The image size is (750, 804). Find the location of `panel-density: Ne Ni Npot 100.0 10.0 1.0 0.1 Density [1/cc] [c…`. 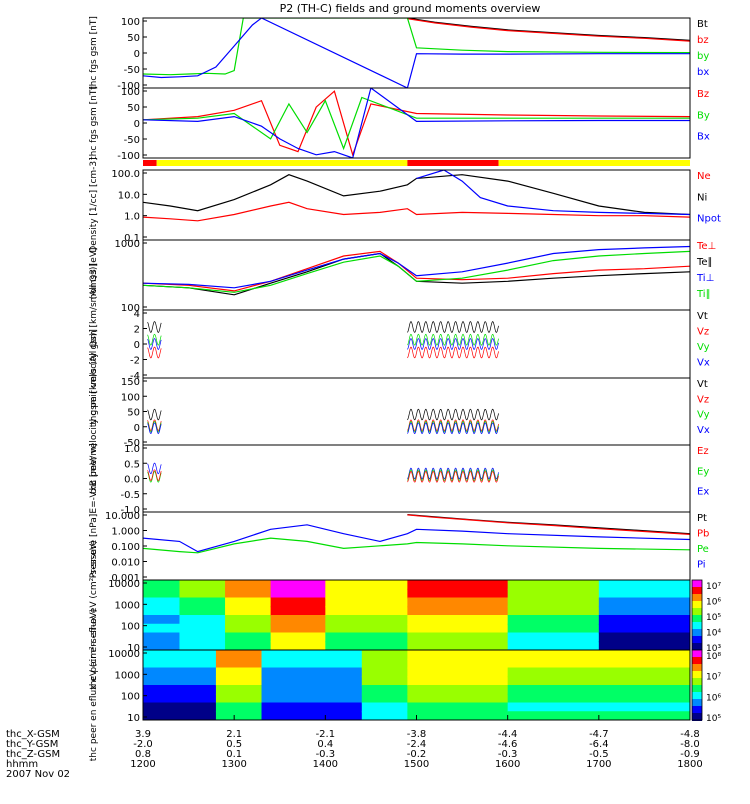

panel-density: Ne Ni Npot 100.0 10.0 1.0 0.1 Density [1/cc] [c… is located at coordinates (405, 204).